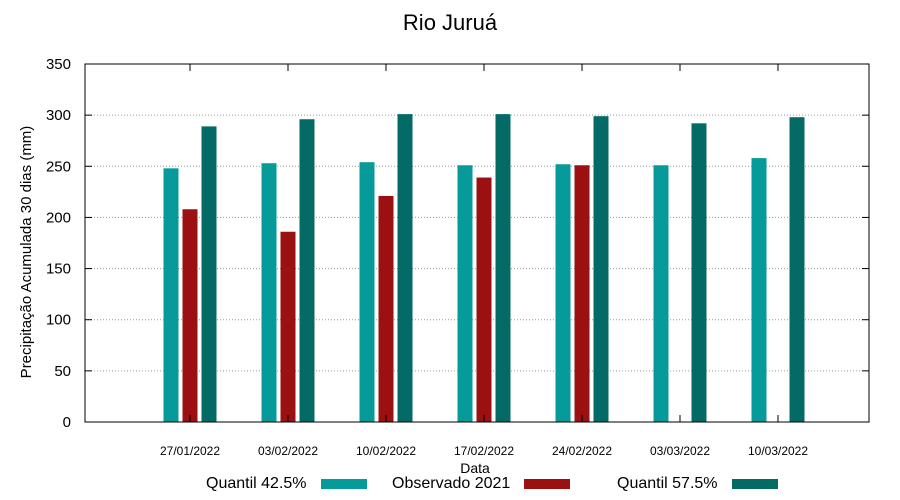  I want to click on legend-item: Quantil 57.5%, so click(697, 484).